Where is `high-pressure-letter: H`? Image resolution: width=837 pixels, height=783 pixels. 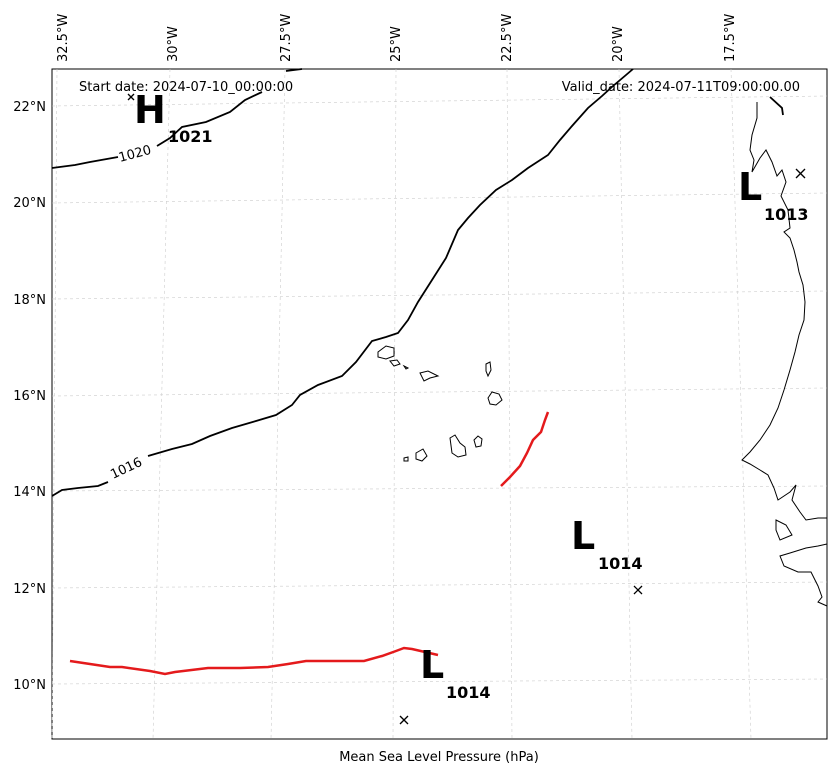
high-pressure-letter: H is located at coordinates (150, 110).